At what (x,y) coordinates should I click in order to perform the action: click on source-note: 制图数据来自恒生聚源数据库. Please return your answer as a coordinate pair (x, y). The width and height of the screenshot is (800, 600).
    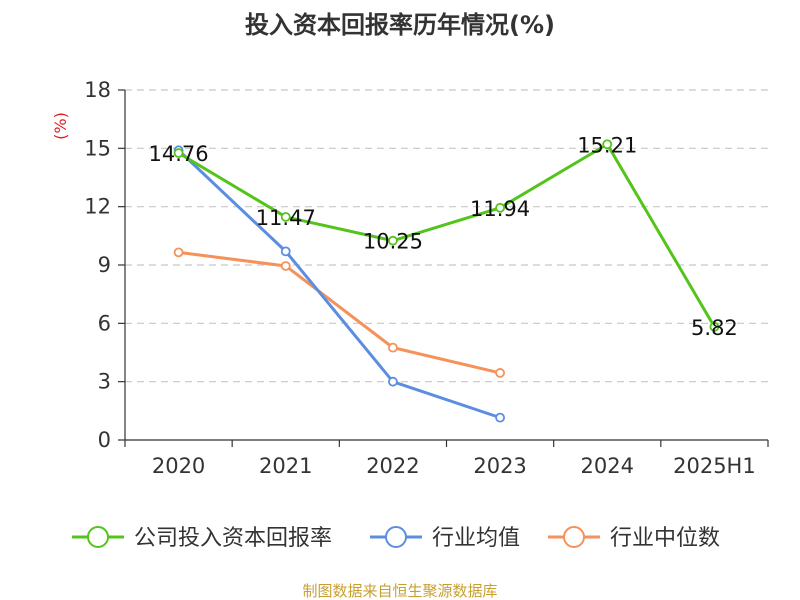
    Looking at the image, I should click on (399, 591).